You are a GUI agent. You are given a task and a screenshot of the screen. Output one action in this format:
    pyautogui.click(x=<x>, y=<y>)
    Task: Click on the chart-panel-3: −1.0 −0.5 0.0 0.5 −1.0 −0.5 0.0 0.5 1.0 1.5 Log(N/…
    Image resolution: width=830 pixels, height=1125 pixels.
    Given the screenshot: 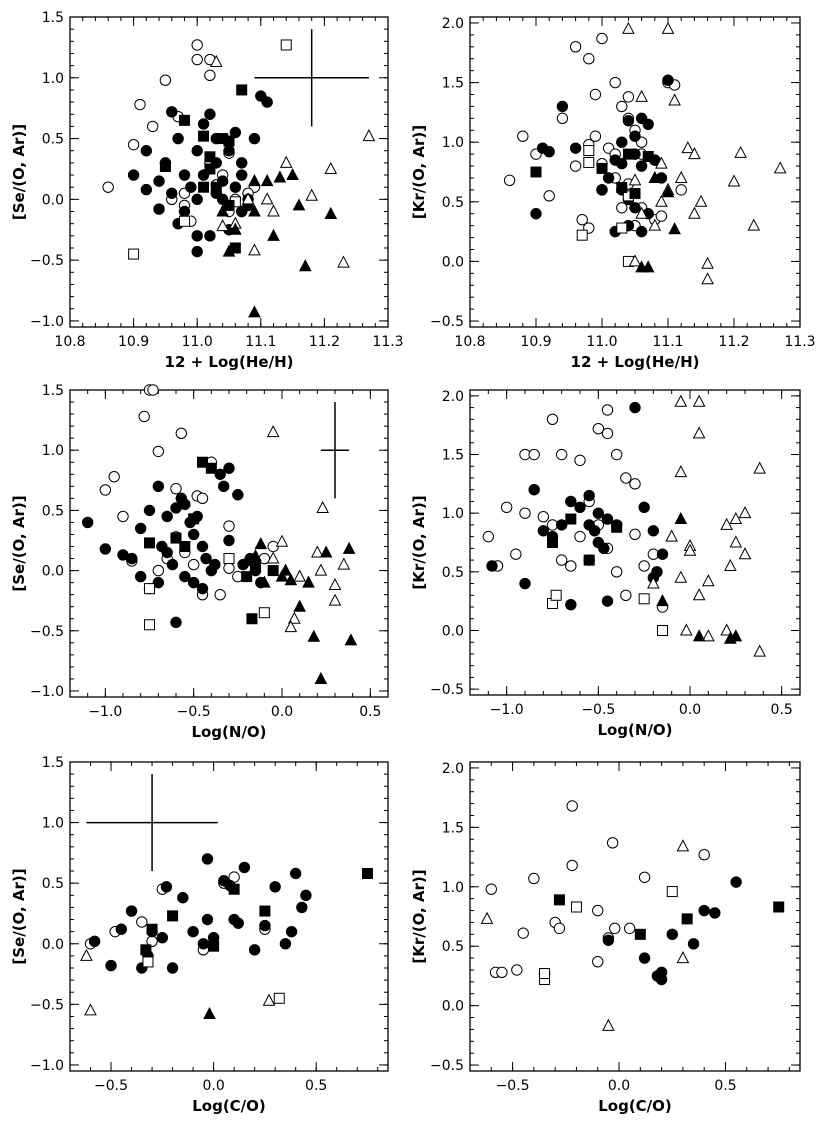 What is the action you would take?
    pyautogui.click(x=199, y=562)
    